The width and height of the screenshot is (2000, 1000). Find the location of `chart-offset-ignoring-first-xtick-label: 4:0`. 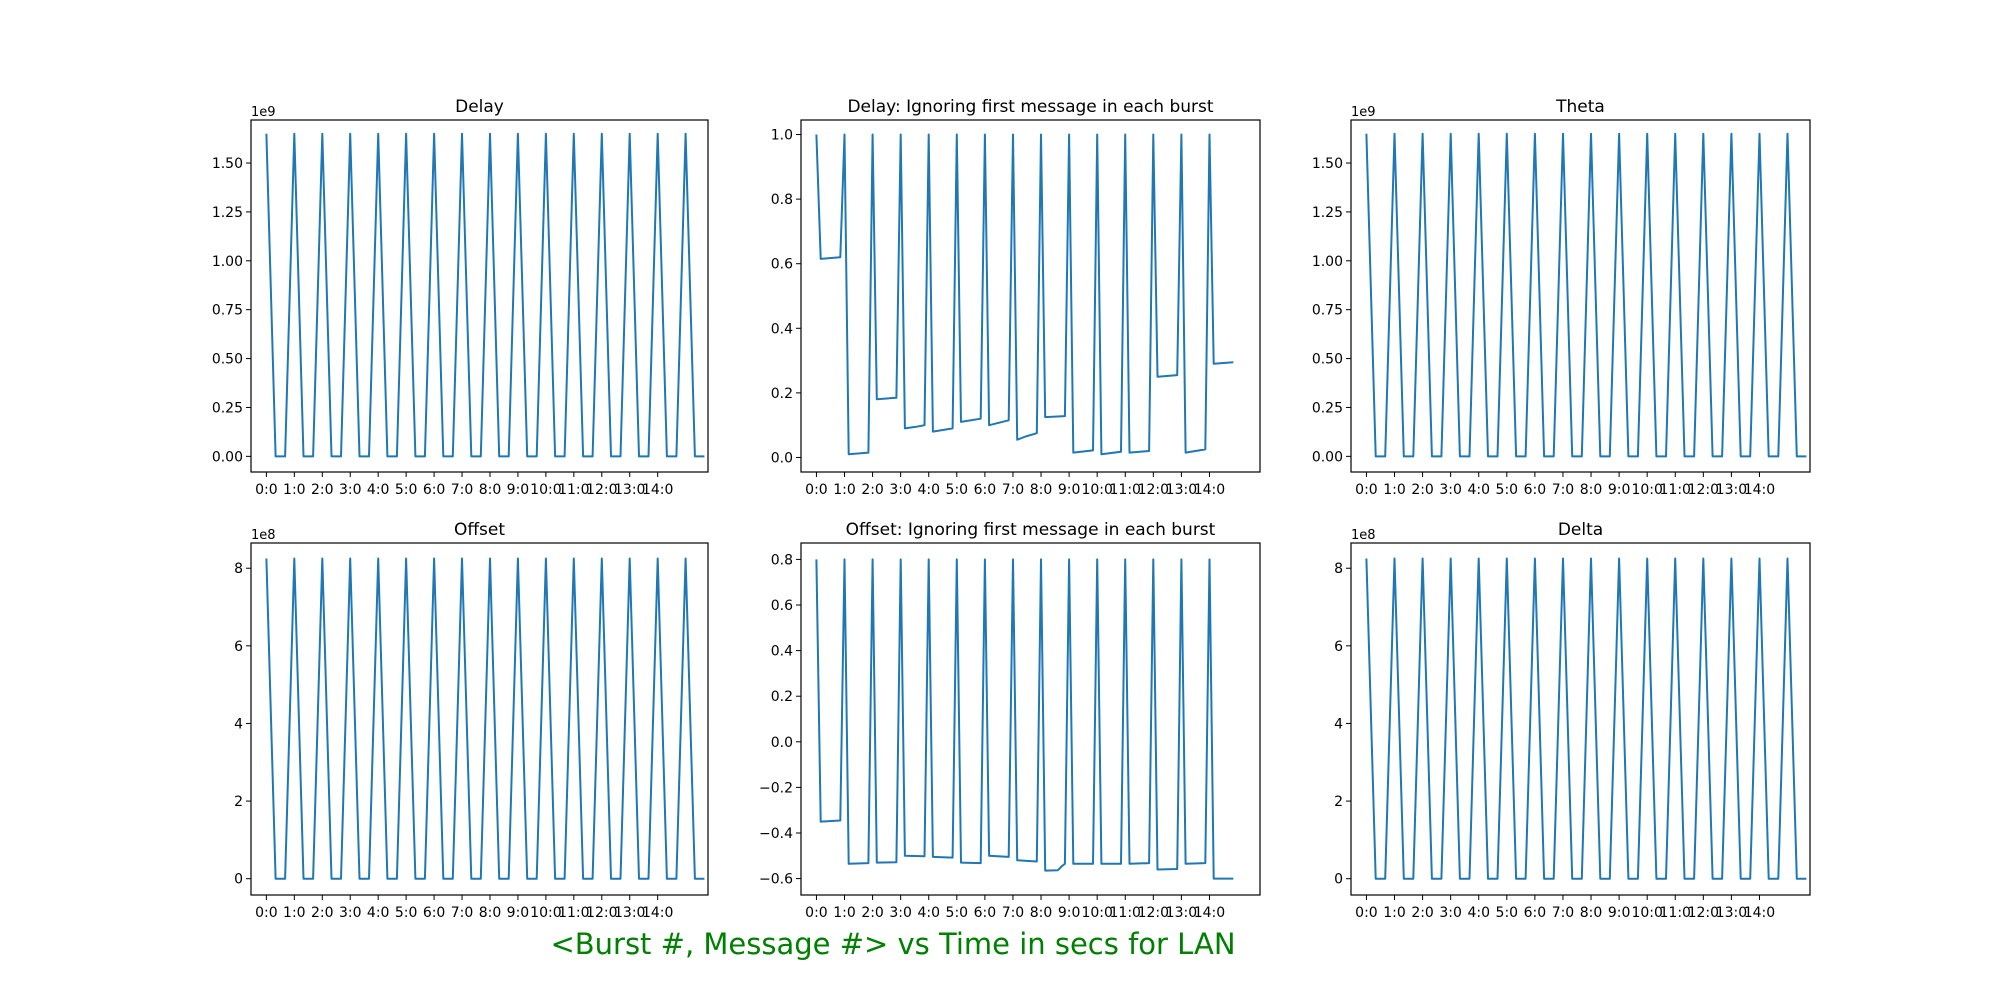

chart-offset-ignoring-first-xtick-label: 4:0 is located at coordinates (928, 913).